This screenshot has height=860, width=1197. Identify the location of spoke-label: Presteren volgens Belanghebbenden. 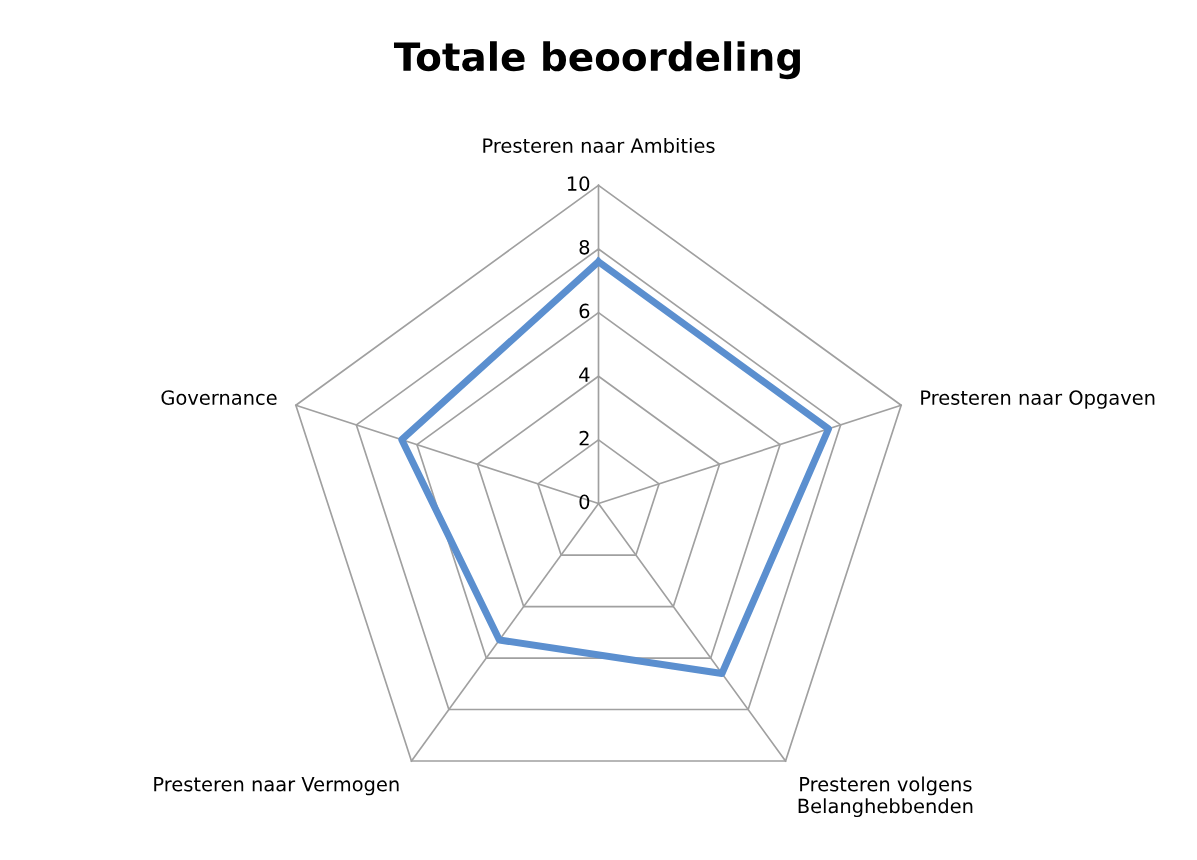
(885, 797).